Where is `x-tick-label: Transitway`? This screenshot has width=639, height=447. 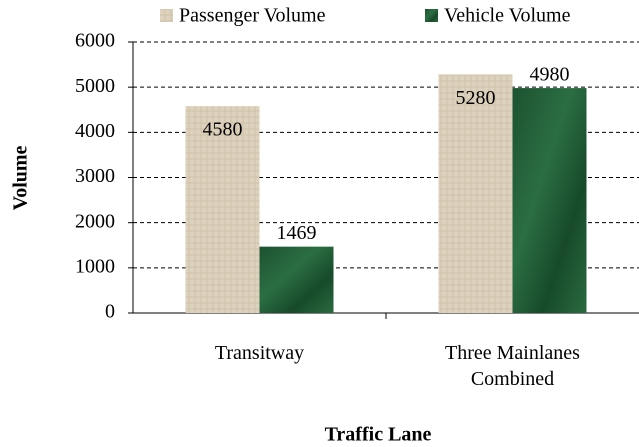 x-tick-label: Transitway is located at coordinates (259, 353).